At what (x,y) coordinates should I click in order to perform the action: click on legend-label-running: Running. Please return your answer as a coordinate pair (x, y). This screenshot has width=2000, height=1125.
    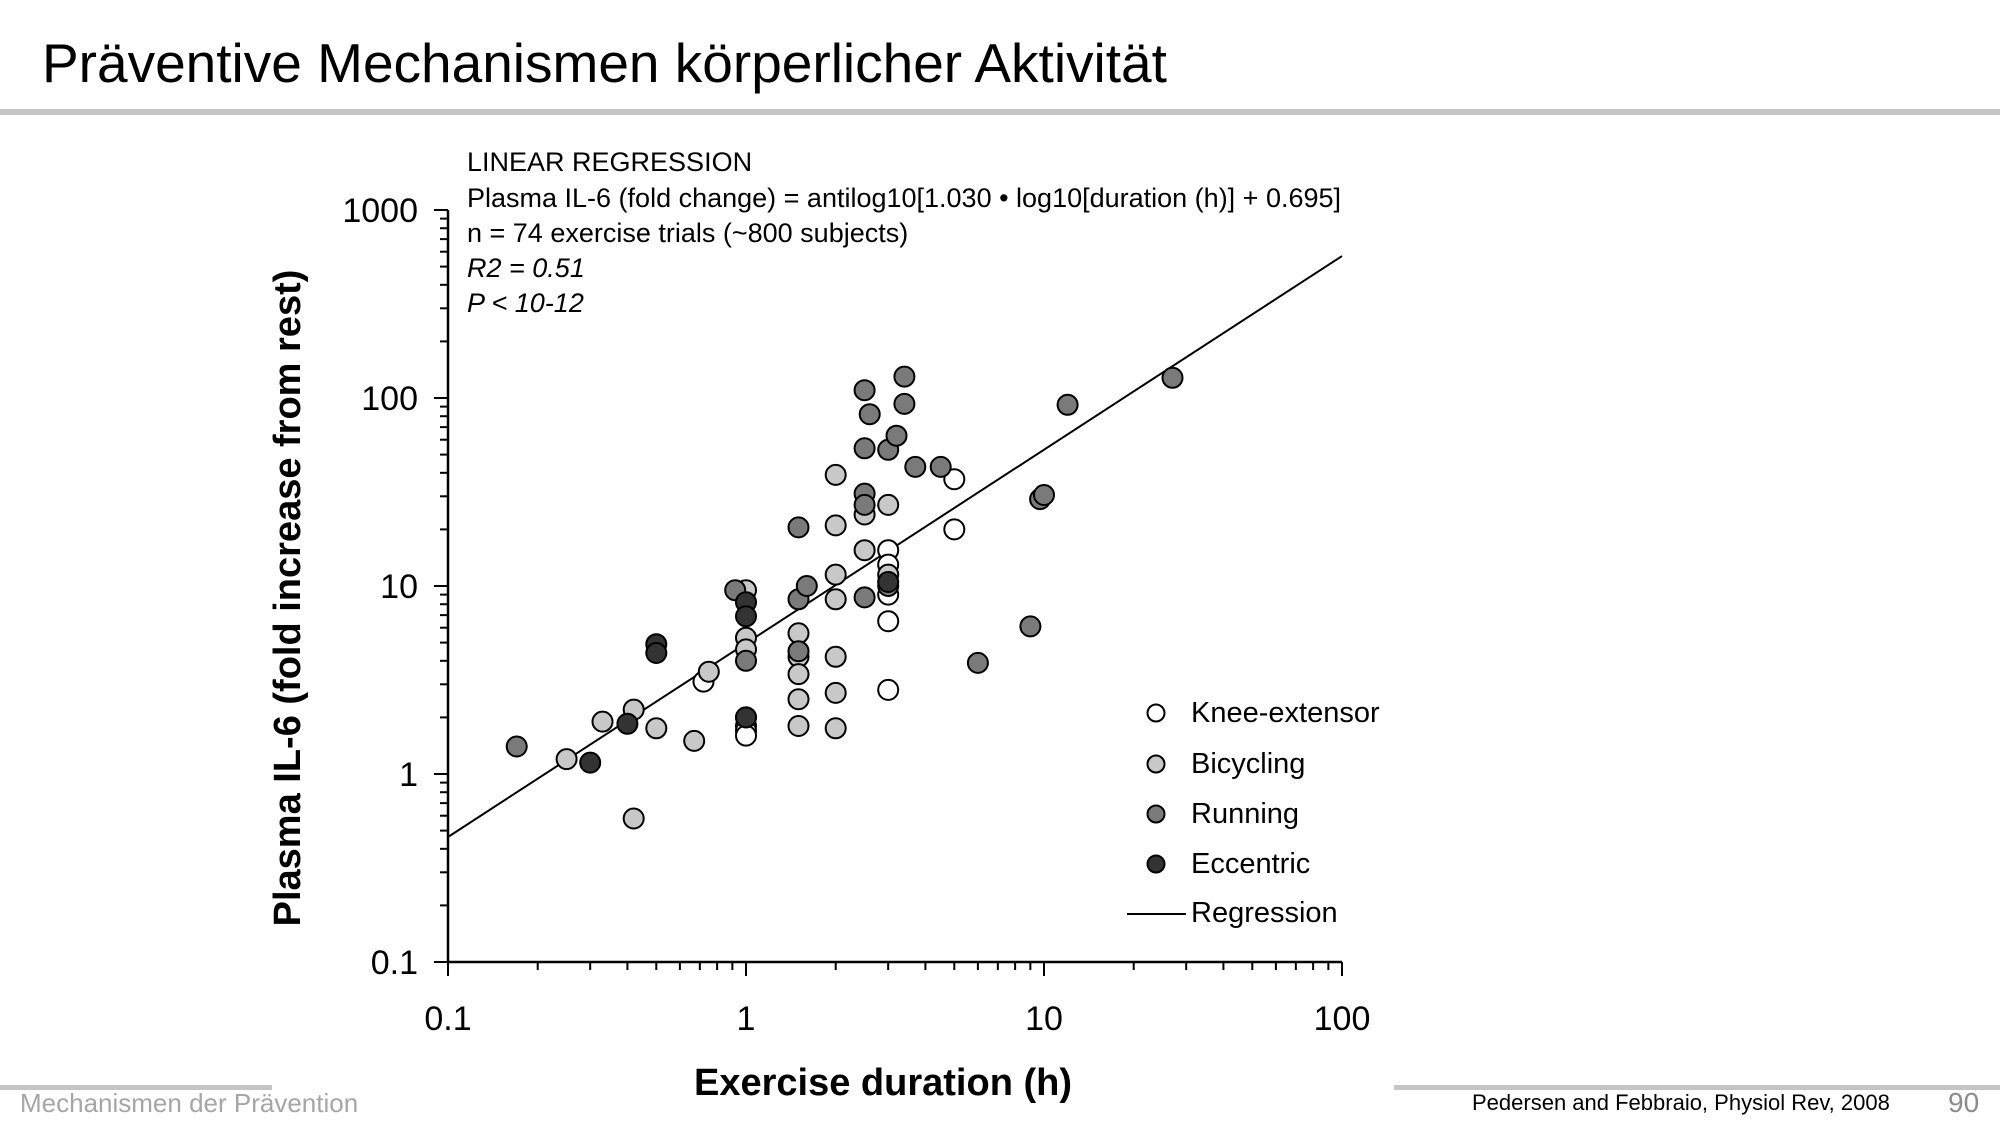
    Looking at the image, I should click on (1245, 814).